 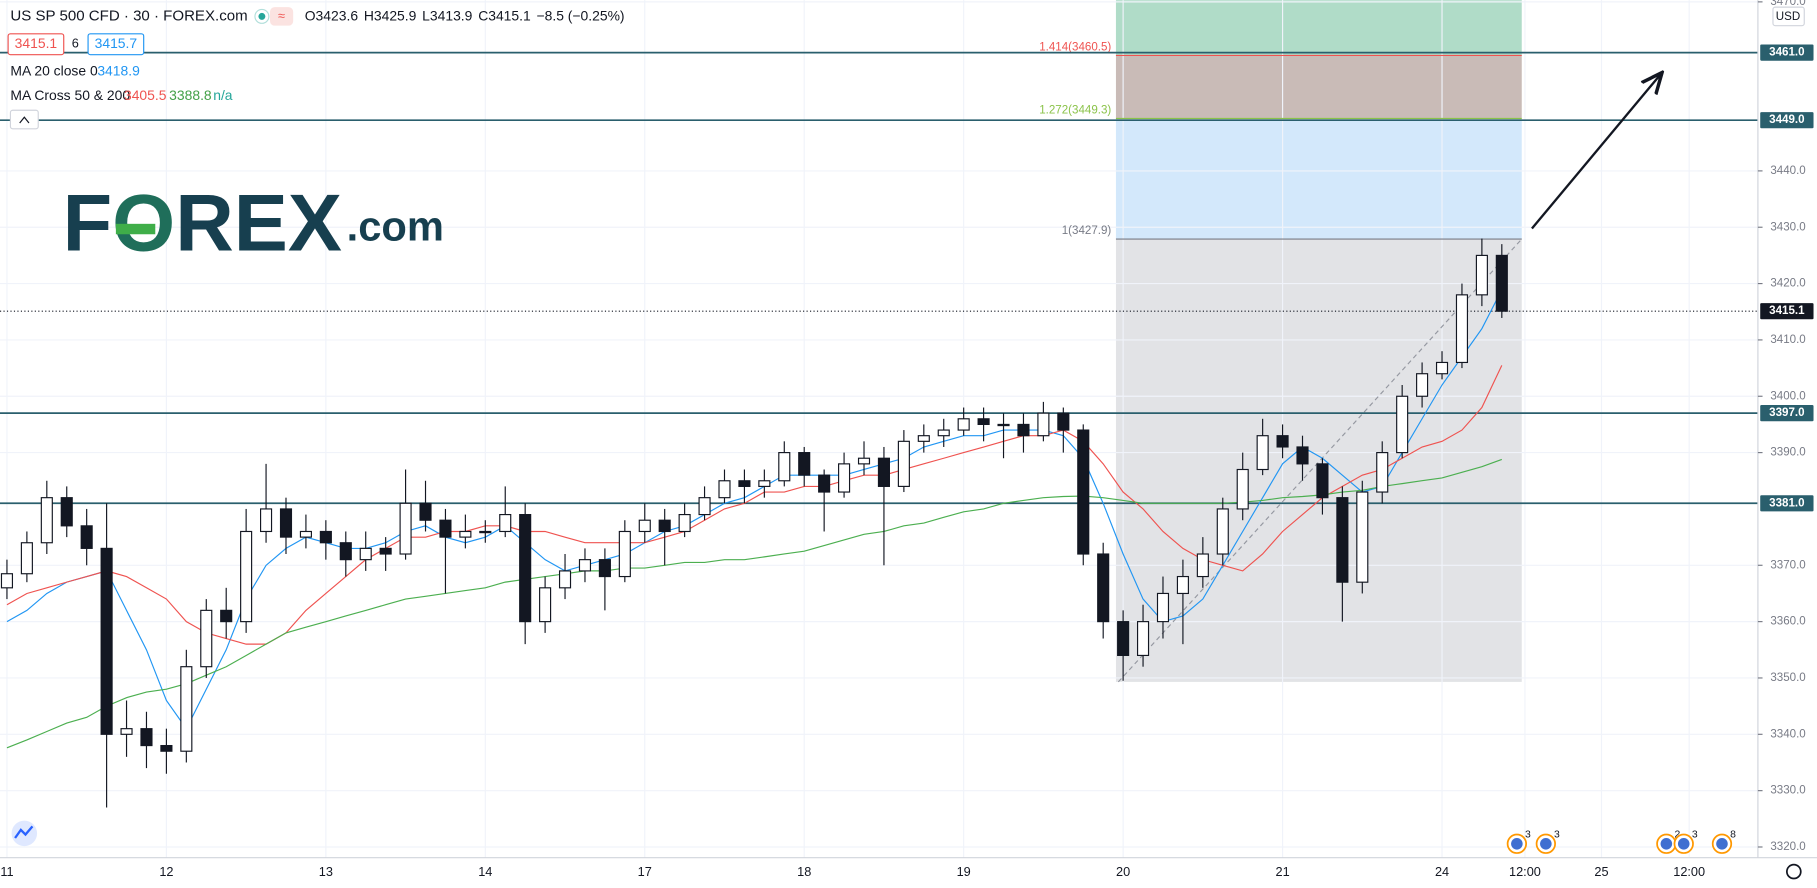 What do you see at coordinates (1787, 453) in the screenshot?
I see `y-tick-label: 3390.0` at bounding box center [1787, 453].